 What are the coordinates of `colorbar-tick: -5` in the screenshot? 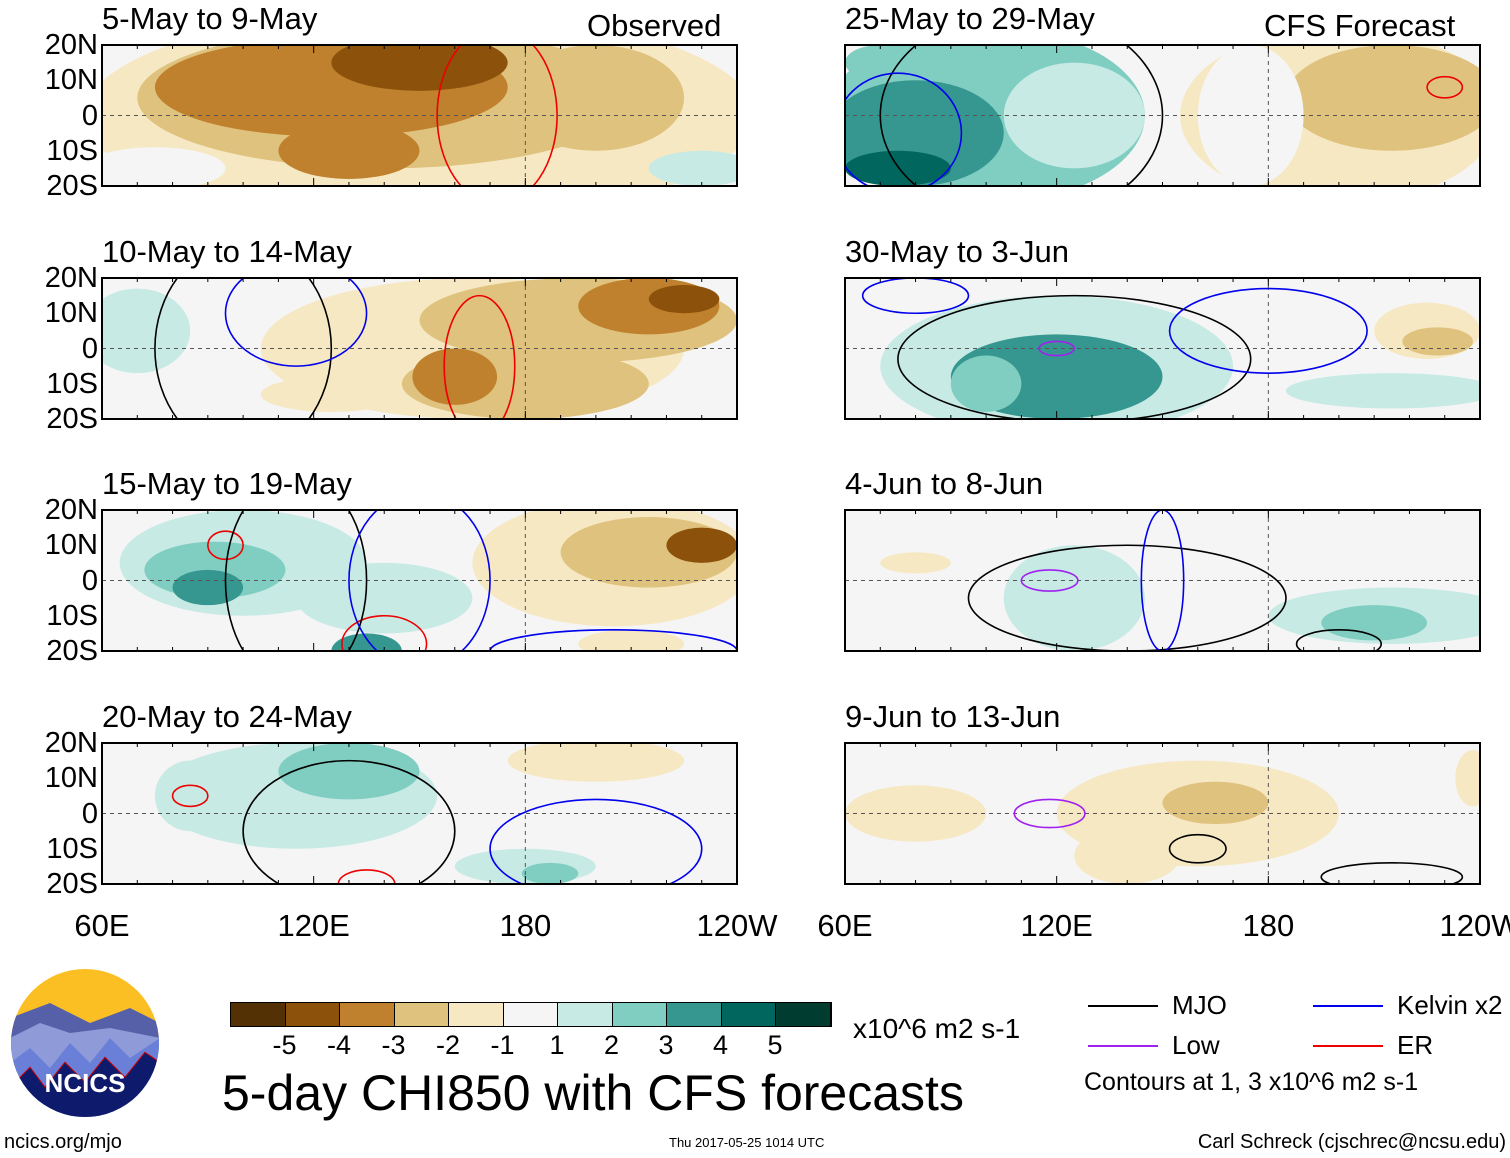 It's located at (284, 1045).